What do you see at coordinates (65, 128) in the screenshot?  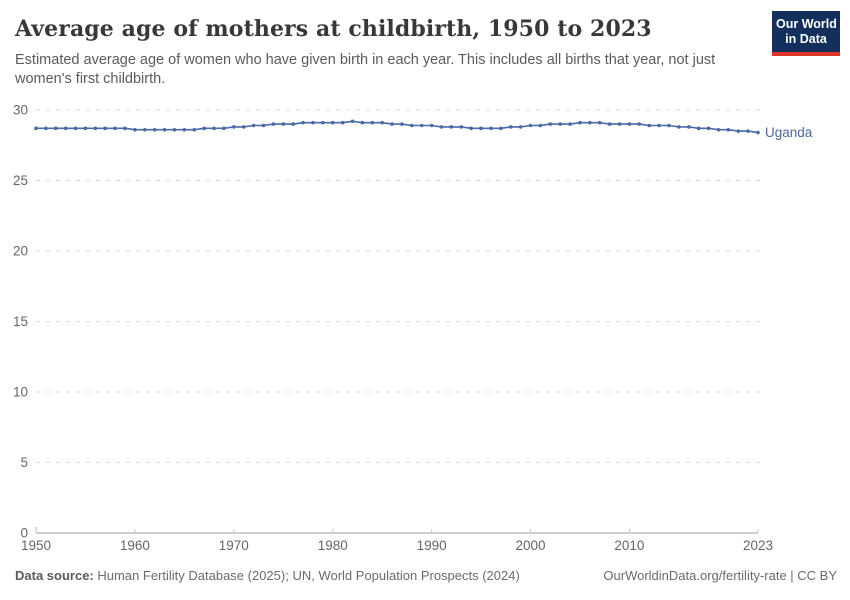 I see `data-point-1953` at bounding box center [65, 128].